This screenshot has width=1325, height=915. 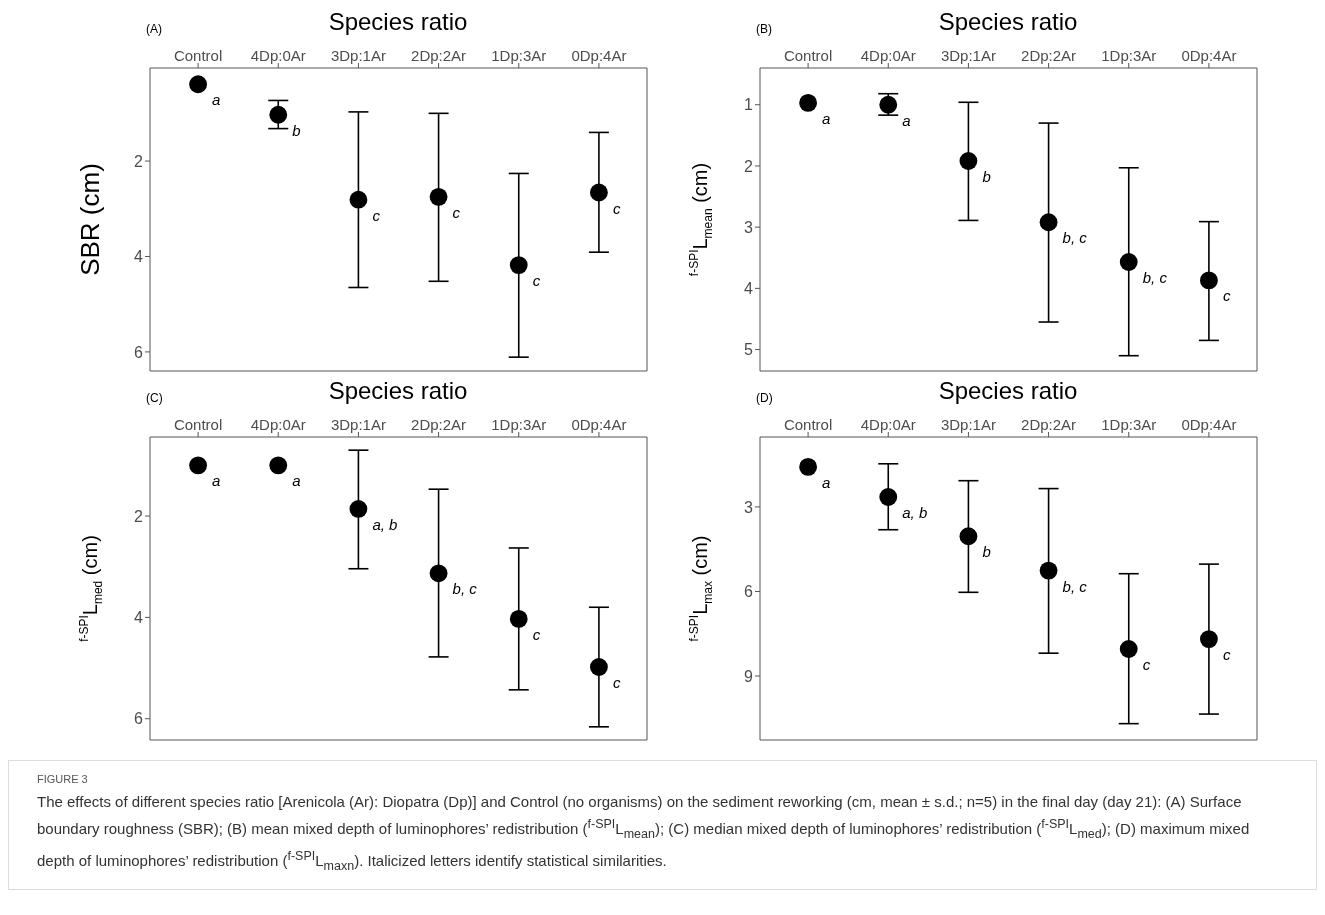 I want to click on chart-title: (D), so click(x=764, y=398).